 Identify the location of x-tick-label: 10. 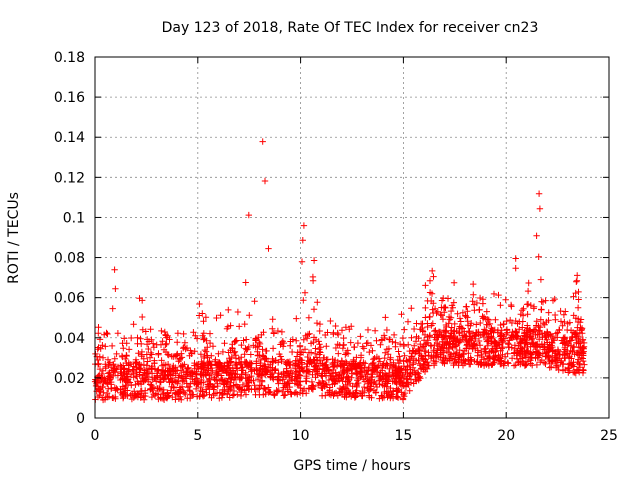
(301, 436).